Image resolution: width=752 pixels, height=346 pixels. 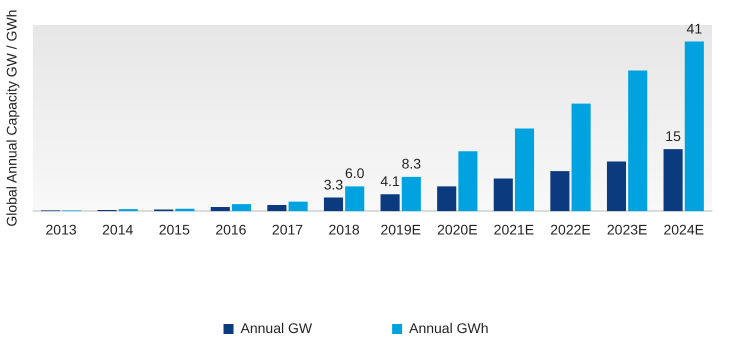 I want to click on data-label: 41, so click(x=694, y=28).